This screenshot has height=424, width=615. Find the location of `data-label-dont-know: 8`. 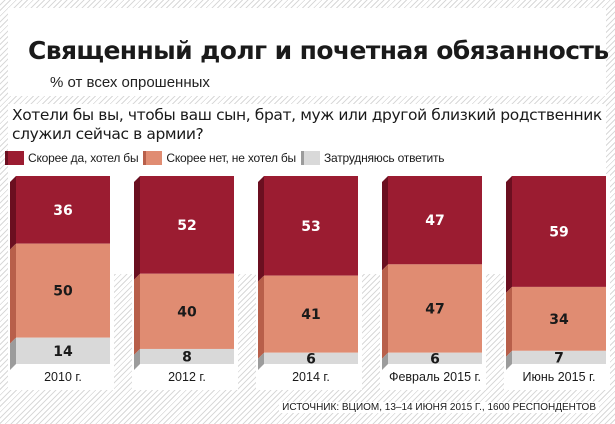

data-label-dont-know: 8 is located at coordinates (187, 357).